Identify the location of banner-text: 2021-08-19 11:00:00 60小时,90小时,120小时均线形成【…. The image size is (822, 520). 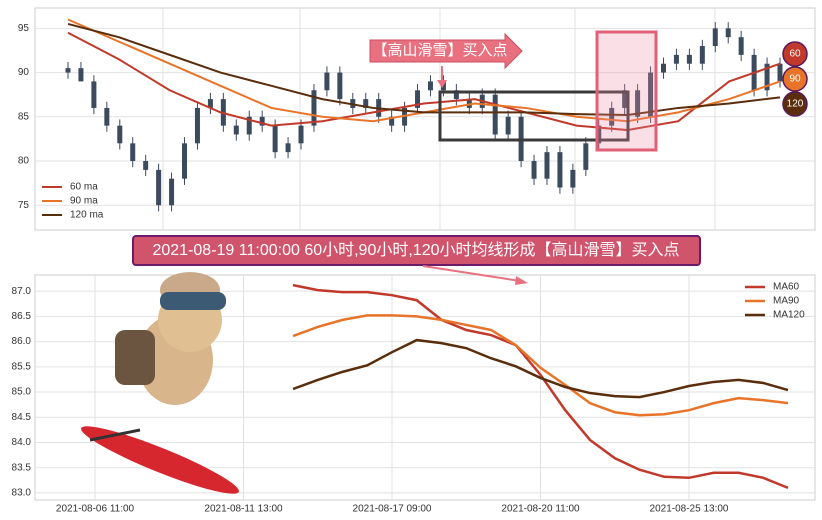
(415, 250).